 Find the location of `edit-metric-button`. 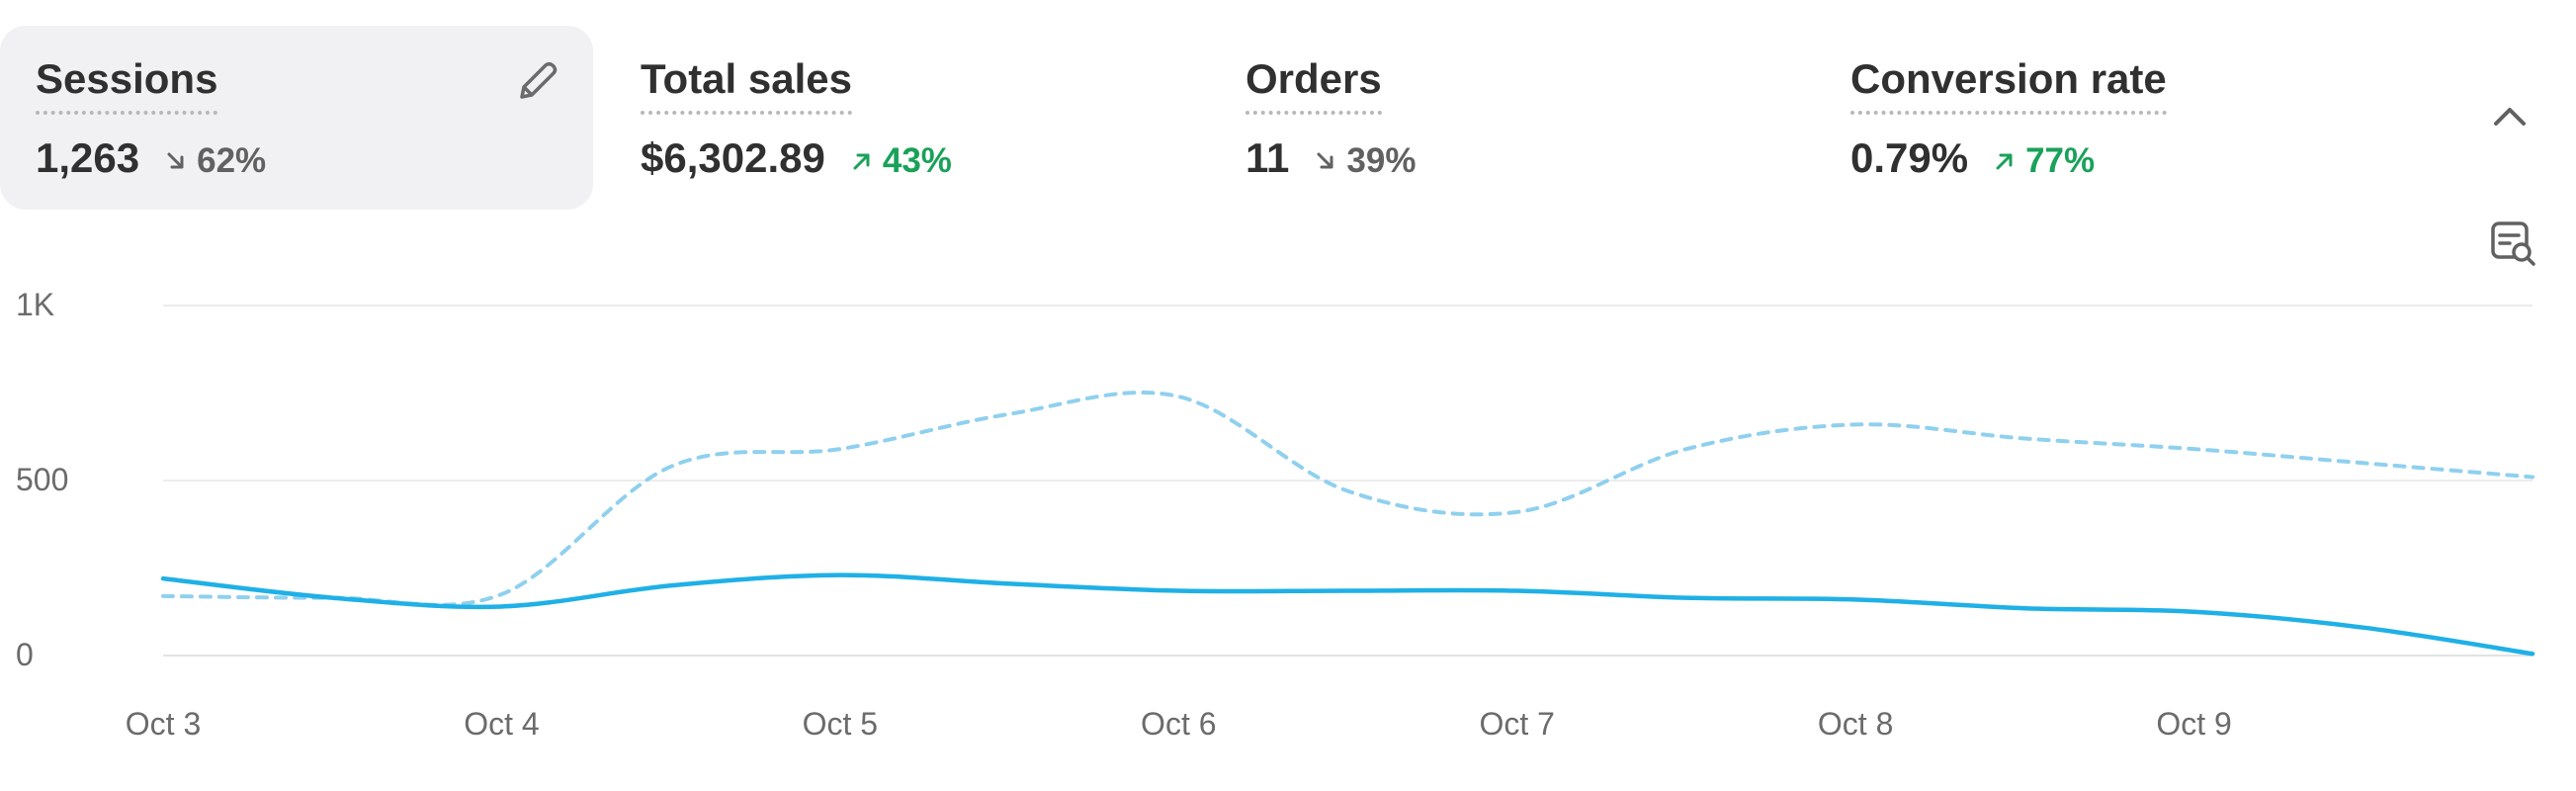

edit-metric-button is located at coordinates (536, 82).